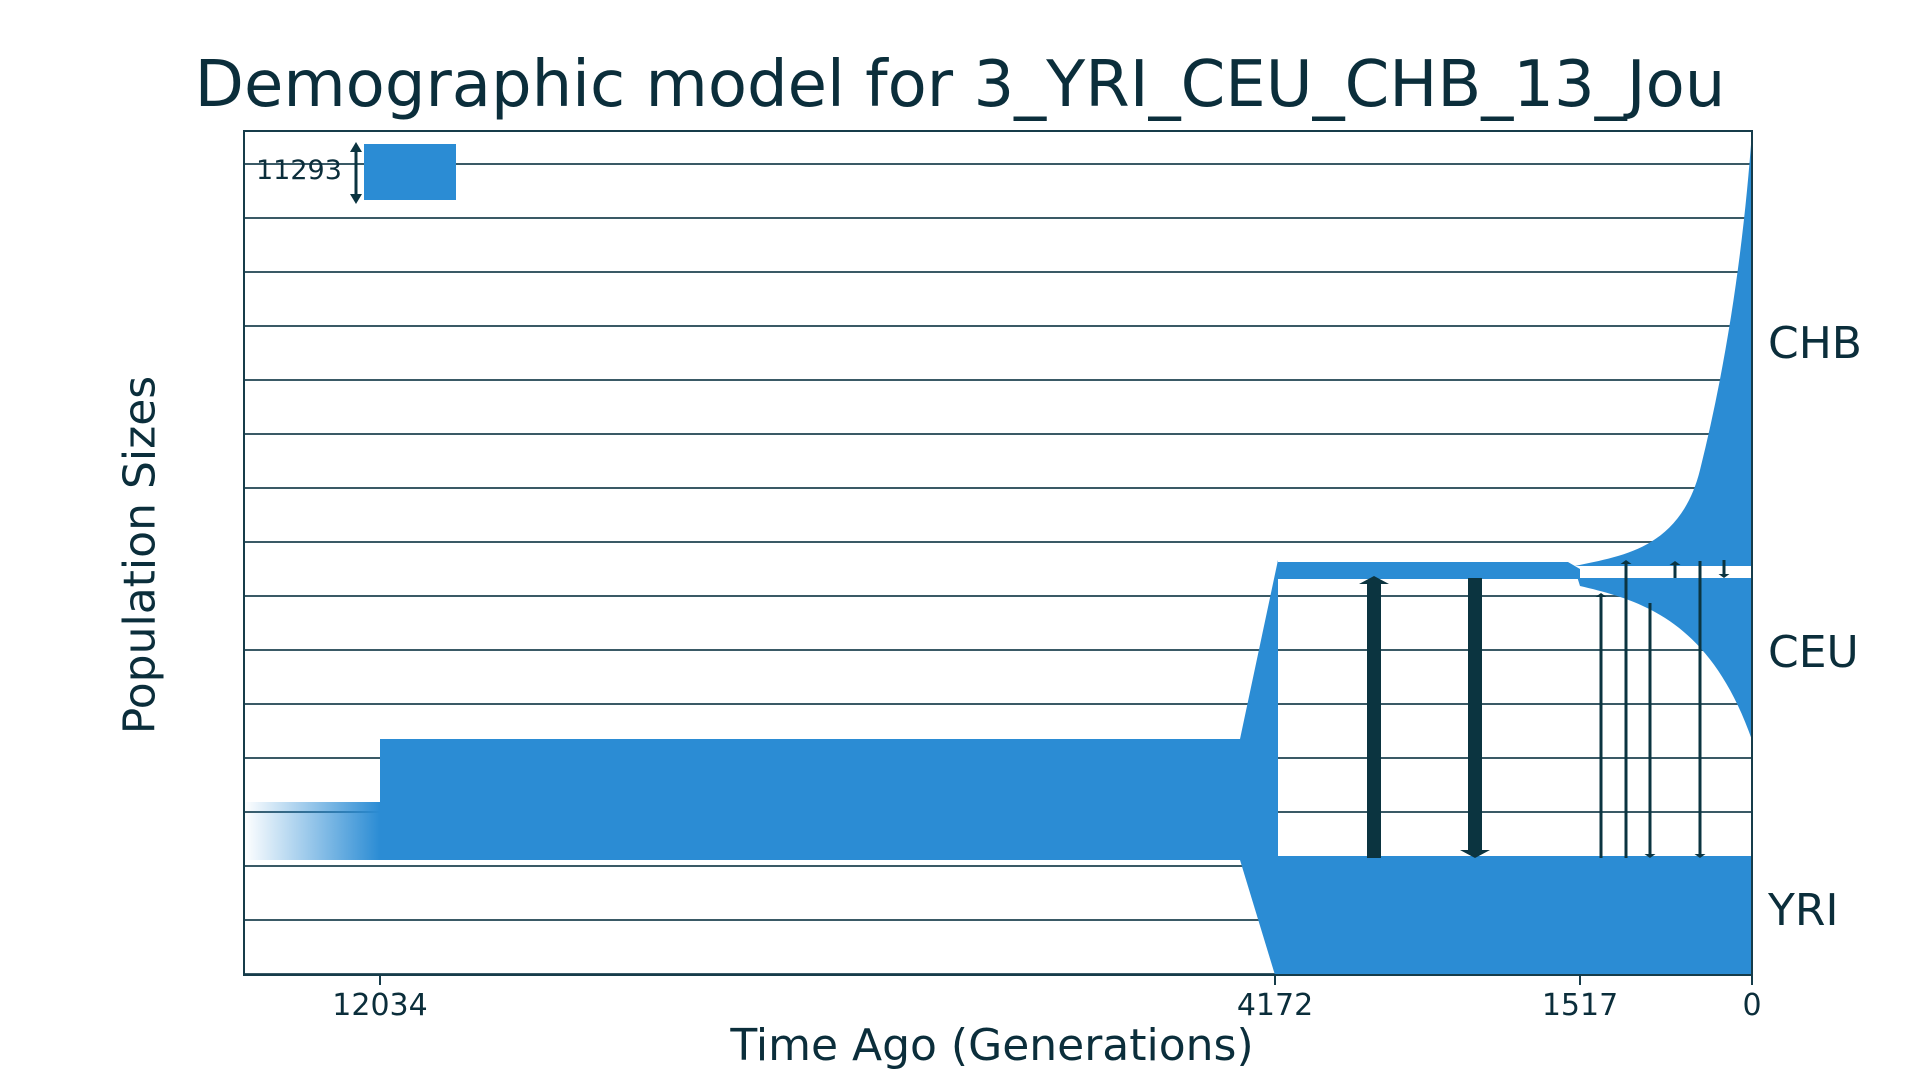  What do you see at coordinates (1429, 570) in the screenshot?
I see `population-ceu-early` at bounding box center [1429, 570].